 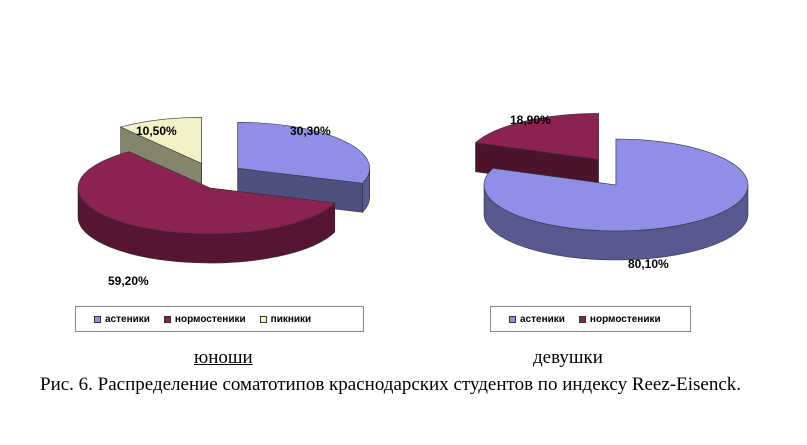 What do you see at coordinates (568, 357) in the screenshot?
I see `group-label-girls: девушки` at bounding box center [568, 357].